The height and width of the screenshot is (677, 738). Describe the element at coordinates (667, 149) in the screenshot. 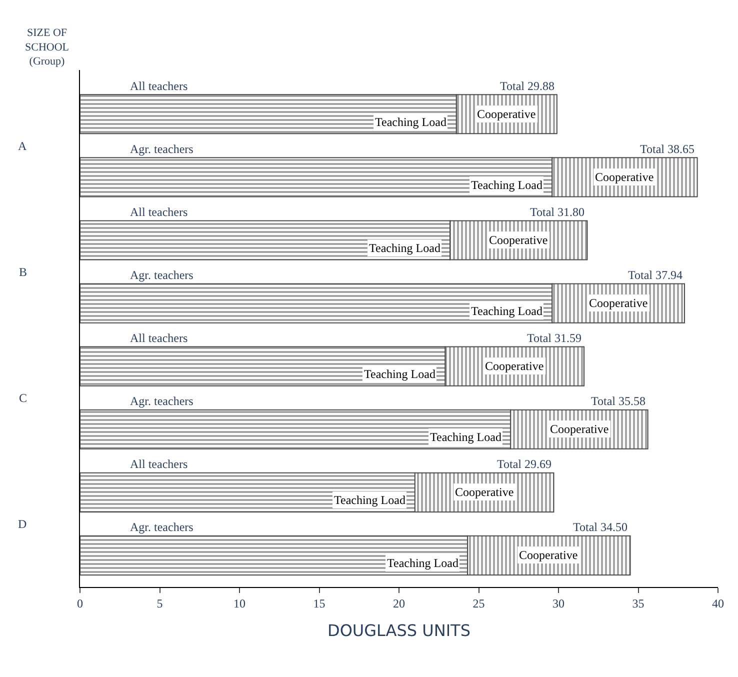

I see `total-label: Total 38.65` at that location.